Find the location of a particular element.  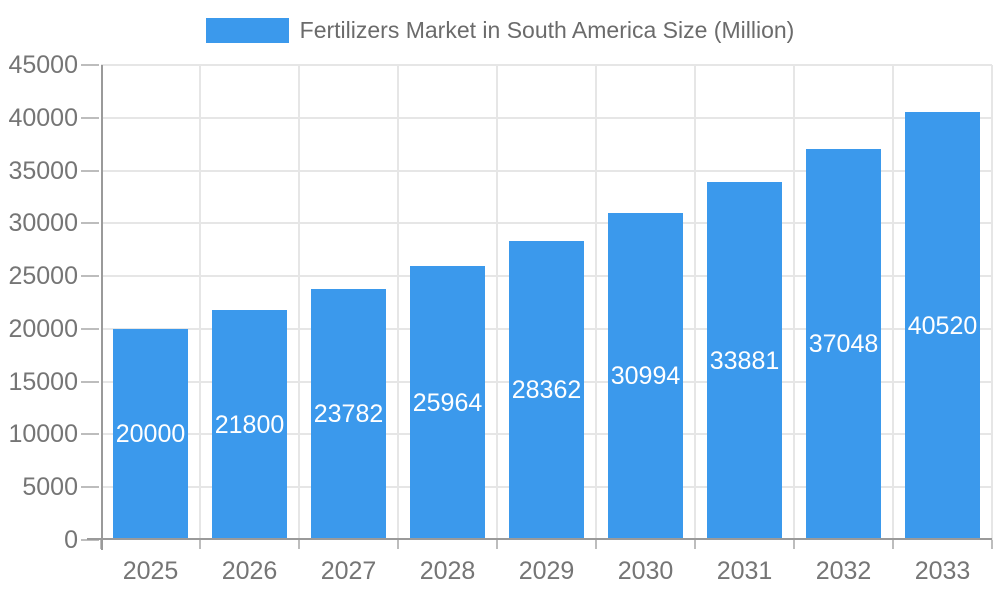

y-axis-line is located at coordinates (102, 307).